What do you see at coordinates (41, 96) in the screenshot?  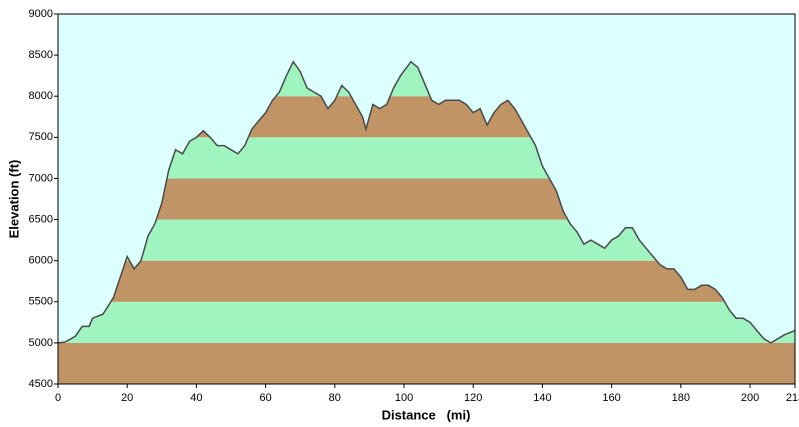 I see `y-tick-label: 8000` at bounding box center [41, 96].